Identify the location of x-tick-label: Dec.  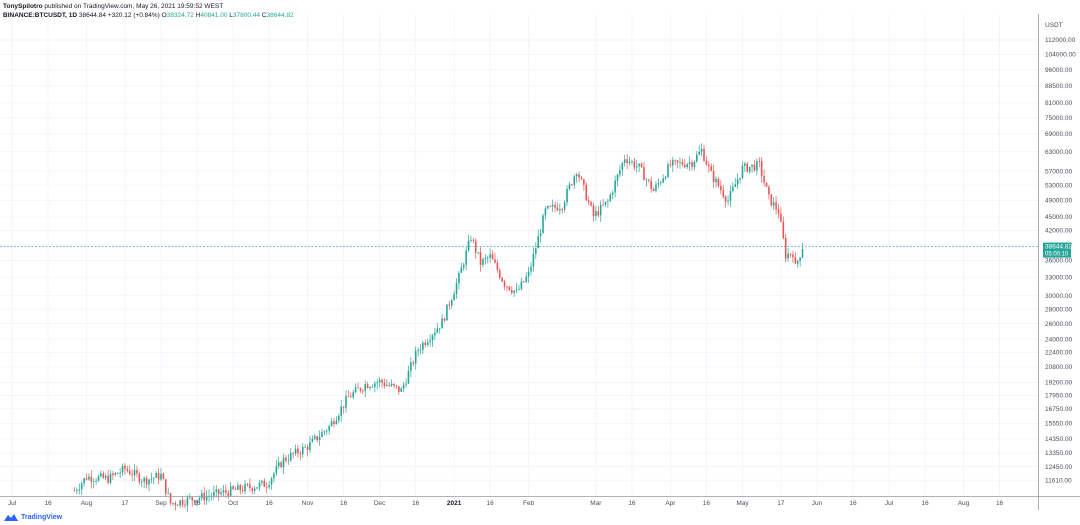
(380, 503).